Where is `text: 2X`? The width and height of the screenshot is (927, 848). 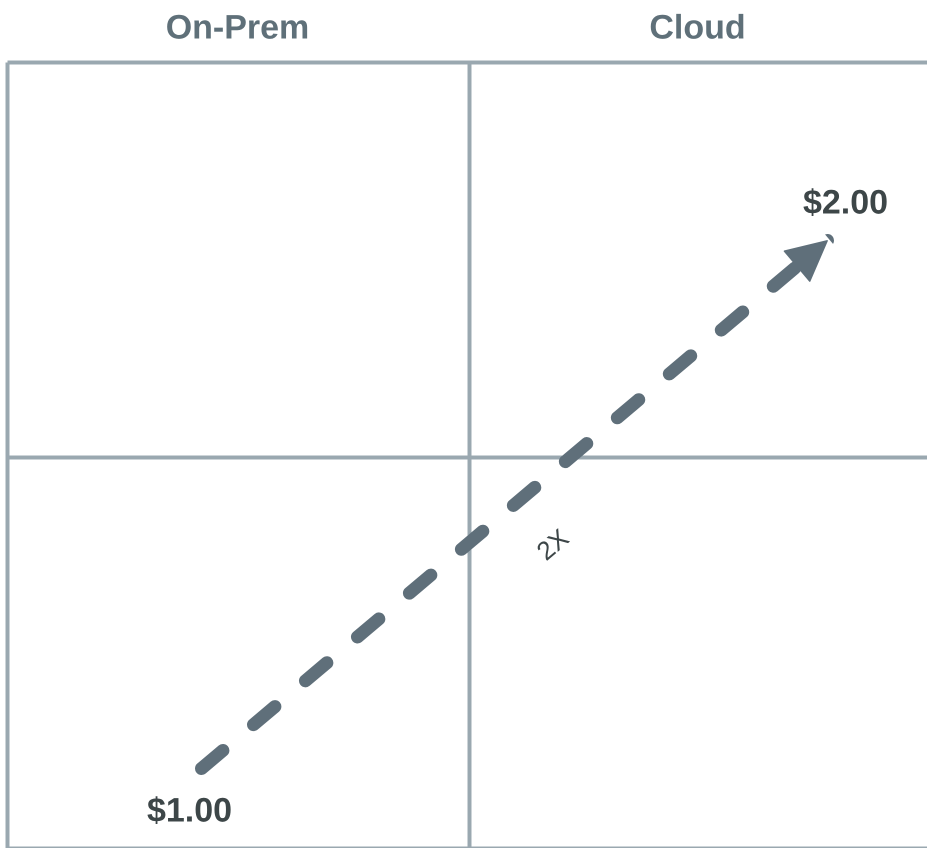 text: 2X is located at coordinates (552, 544).